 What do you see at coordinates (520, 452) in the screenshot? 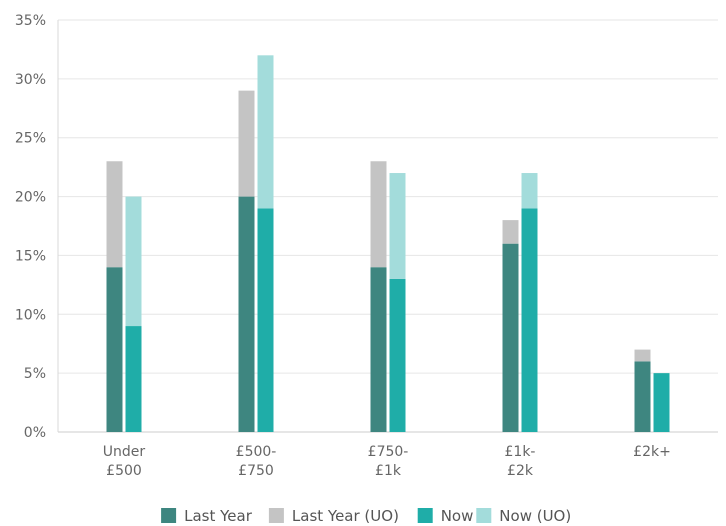
I see `x-category-label: £1k-` at bounding box center [520, 452].